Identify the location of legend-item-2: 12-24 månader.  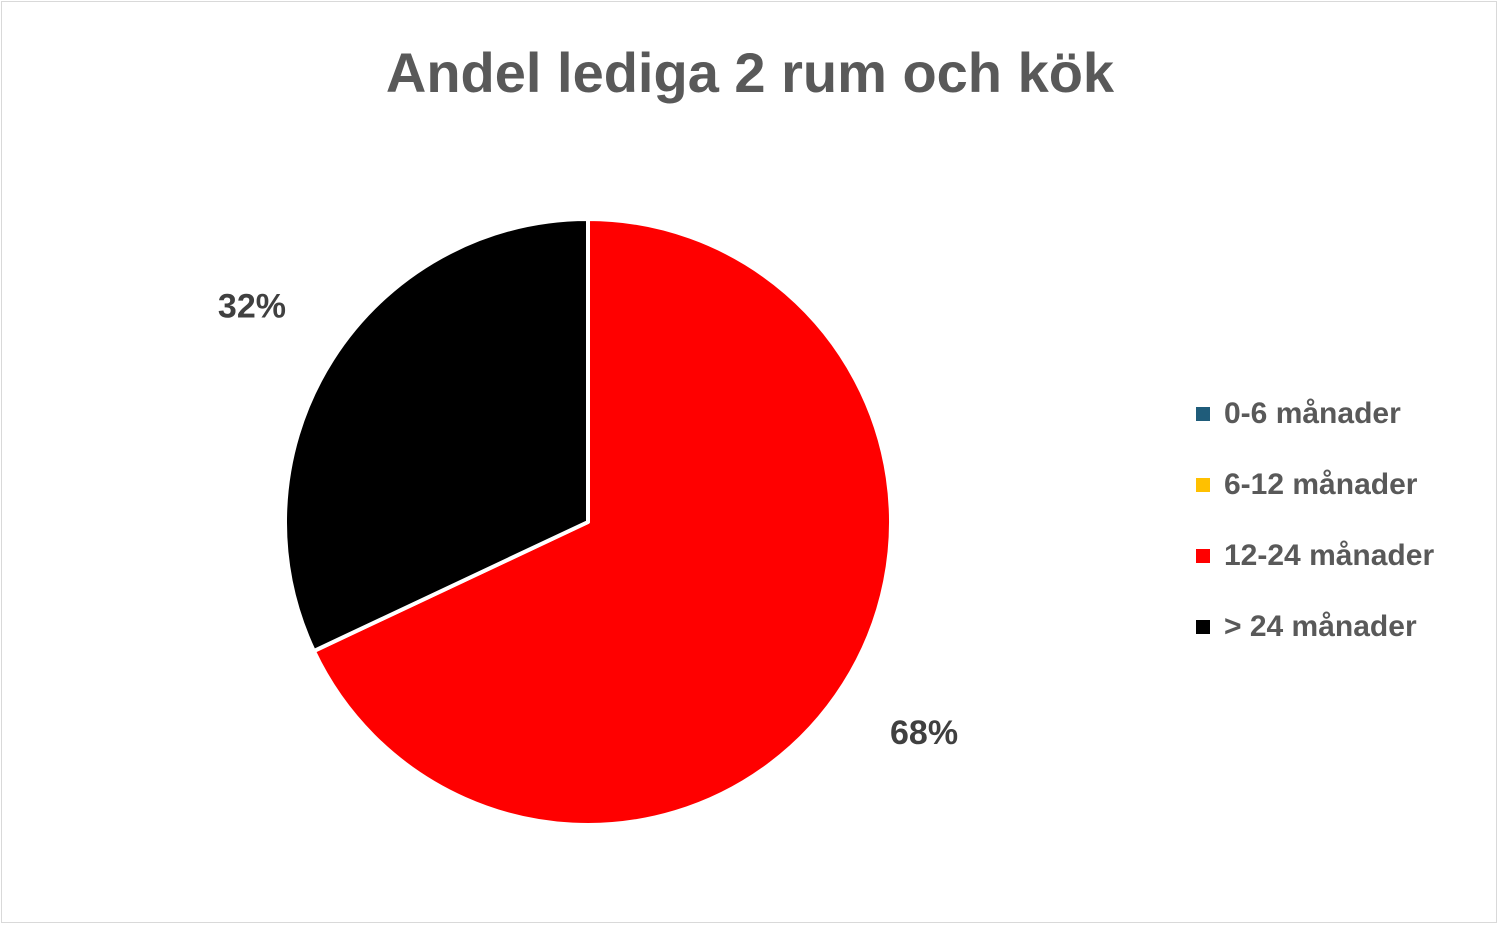
(1346, 556).